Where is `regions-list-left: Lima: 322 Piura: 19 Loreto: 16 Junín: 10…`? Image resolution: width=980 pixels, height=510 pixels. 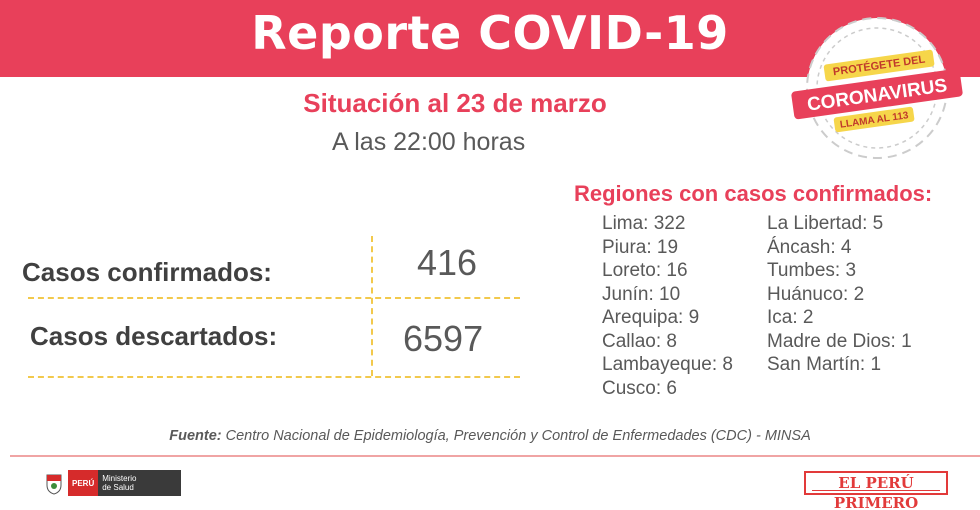 regions-list-left: Lima: 322 Piura: 19 Loreto: 16 Junín: 10… is located at coordinates (667, 306).